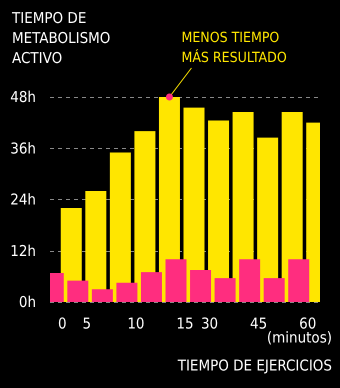 The image size is (340, 388). What do you see at coordinates (259, 323) in the screenshot?
I see `x-tick-label: 45` at bounding box center [259, 323].